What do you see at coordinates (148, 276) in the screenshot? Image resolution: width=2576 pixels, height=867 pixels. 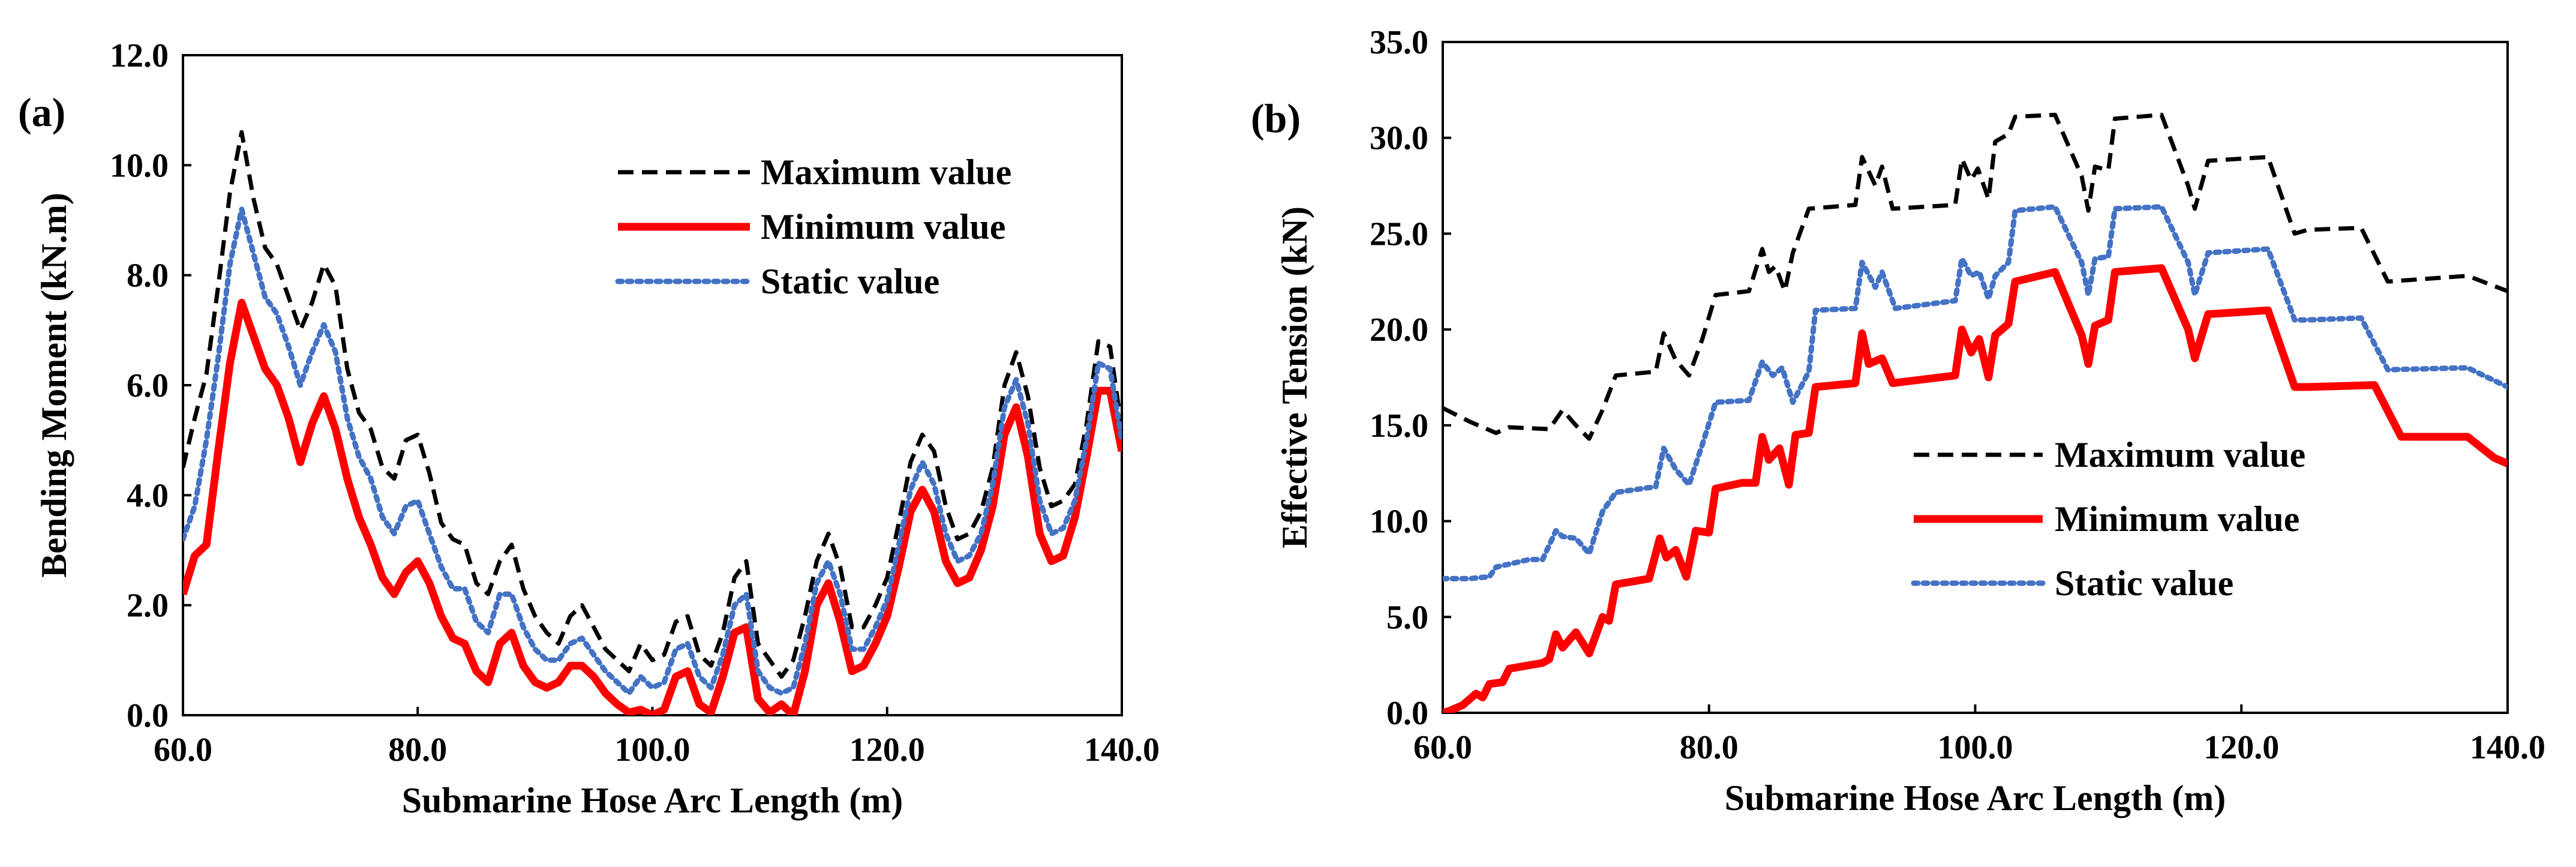 I see `y-tick-label: 8.0` at bounding box center [148, 276].